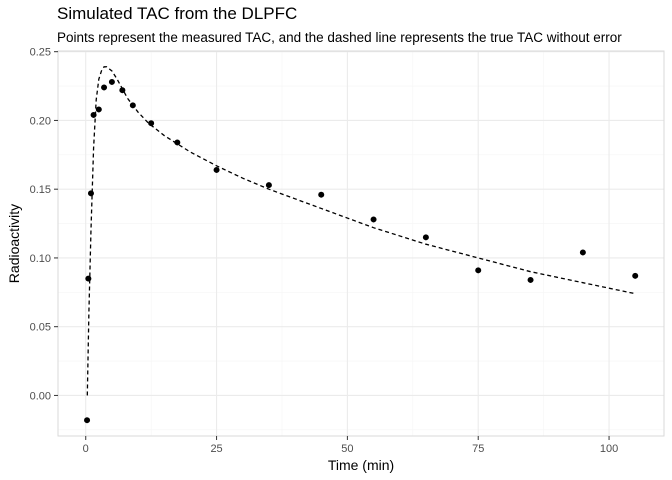 The width and height of the screenshot is (672, 480). What do you see at coordinates (478, 449) in the screenshot?
I see `x-tick-label: 75` at bounding box center [478, 449].